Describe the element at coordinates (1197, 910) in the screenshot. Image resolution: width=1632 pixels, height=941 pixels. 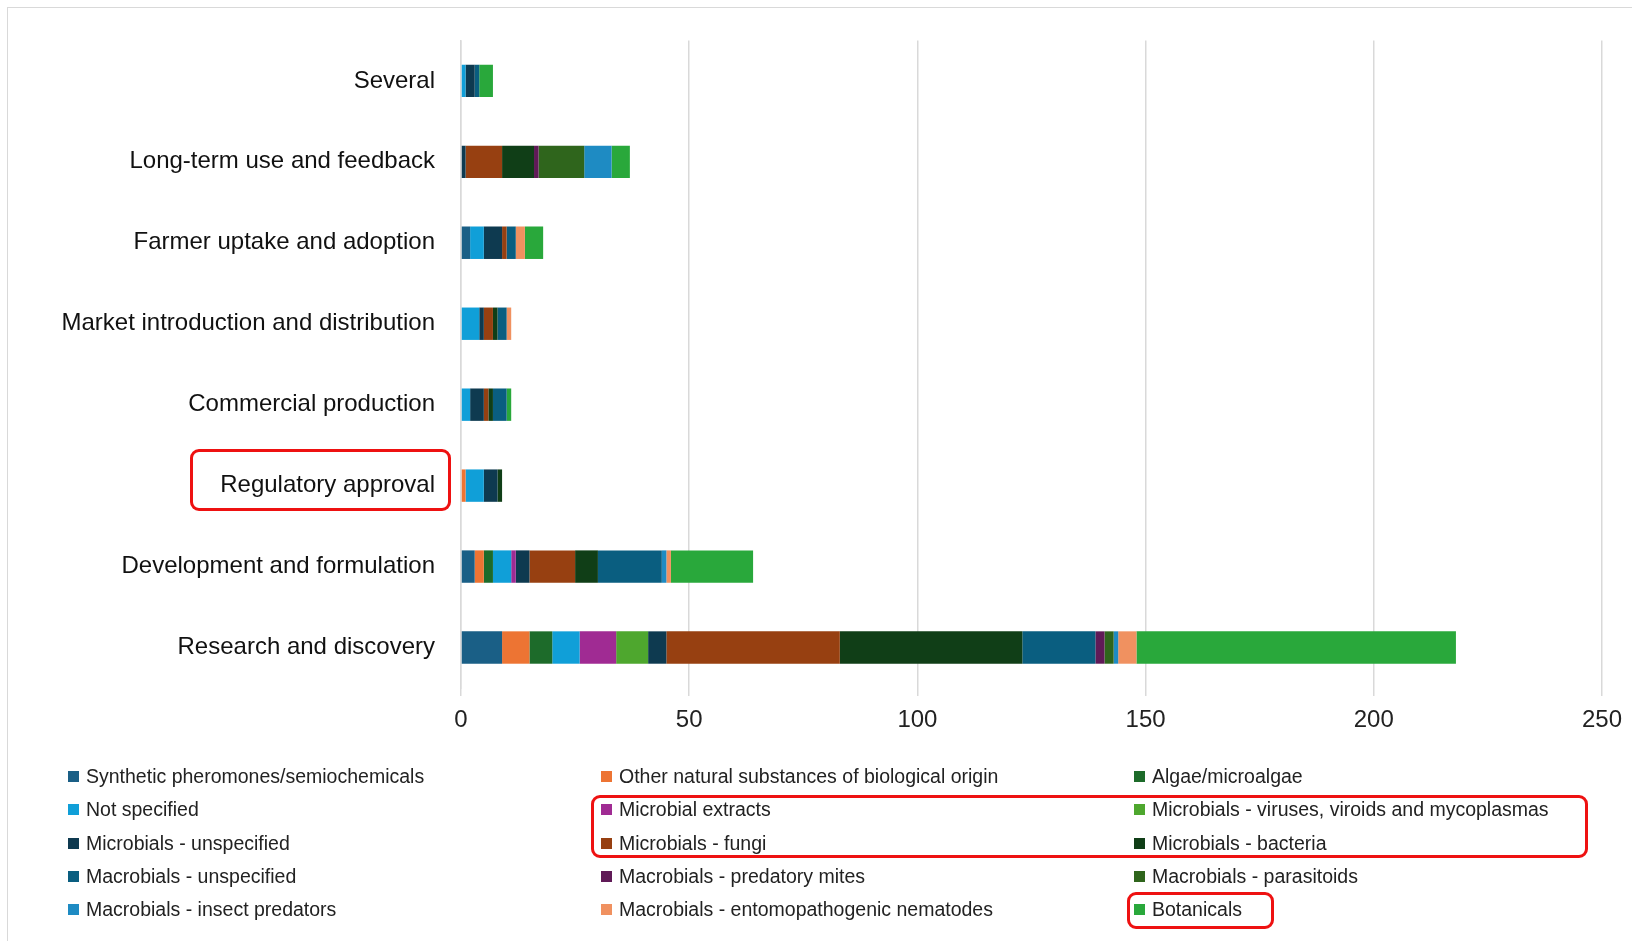
I see `legend-label: Botanicals` at that location.